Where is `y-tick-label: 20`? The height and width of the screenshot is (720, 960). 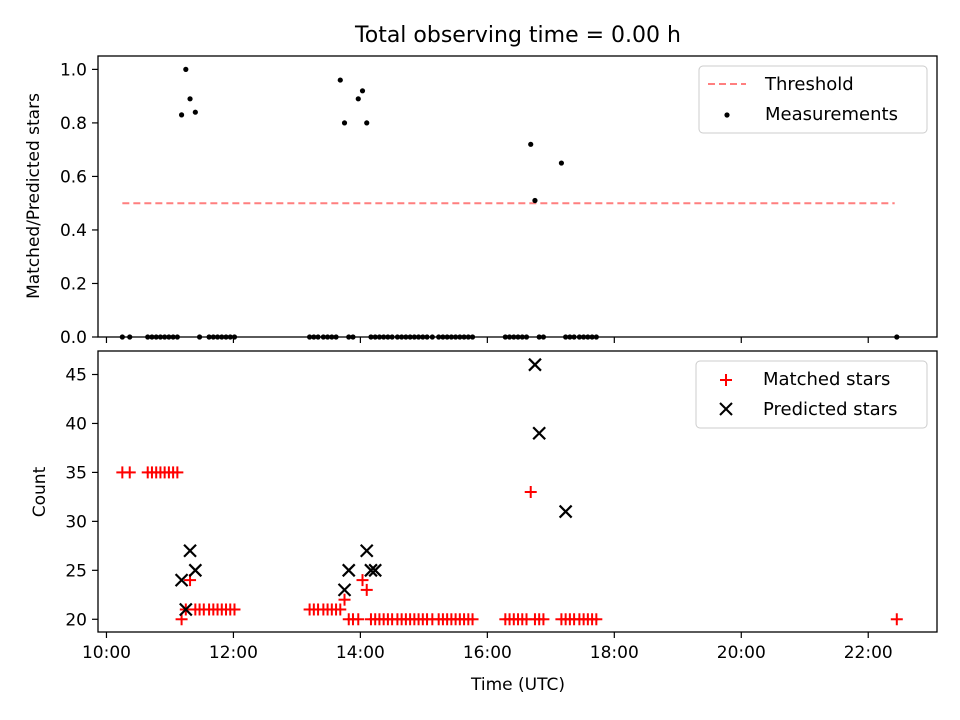 y-tick-label: 20 is located at coordinates (76, 620).